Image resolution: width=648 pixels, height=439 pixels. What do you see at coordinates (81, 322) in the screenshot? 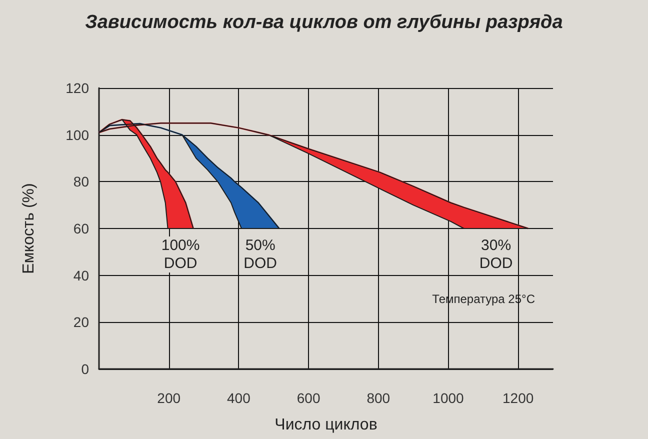
I see `y-tick-label: 20` at bounding box center [81, 322].